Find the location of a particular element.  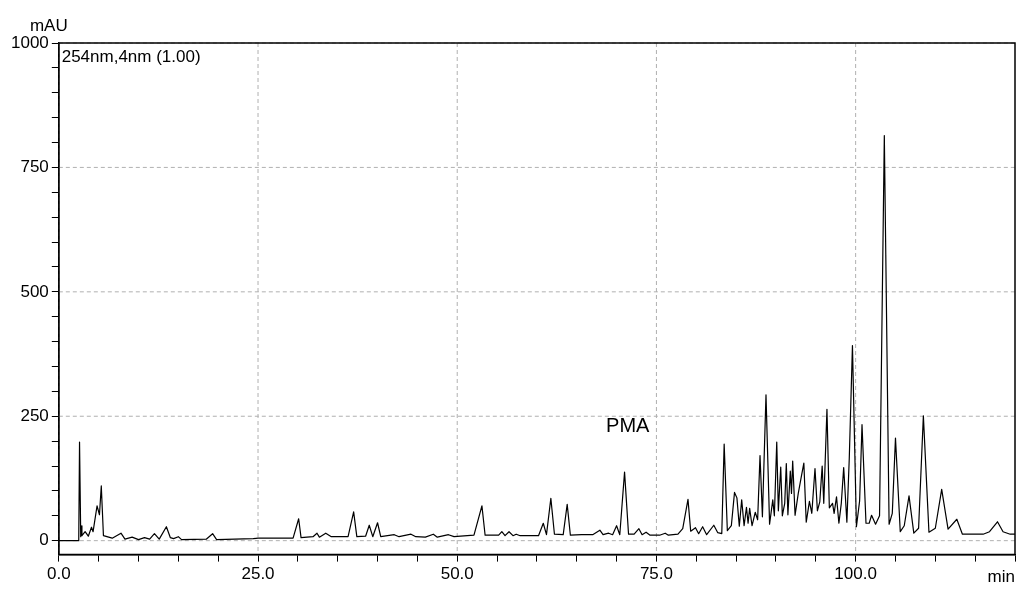

x-tick-label: 75.0 is located at coordinates (656, 574).